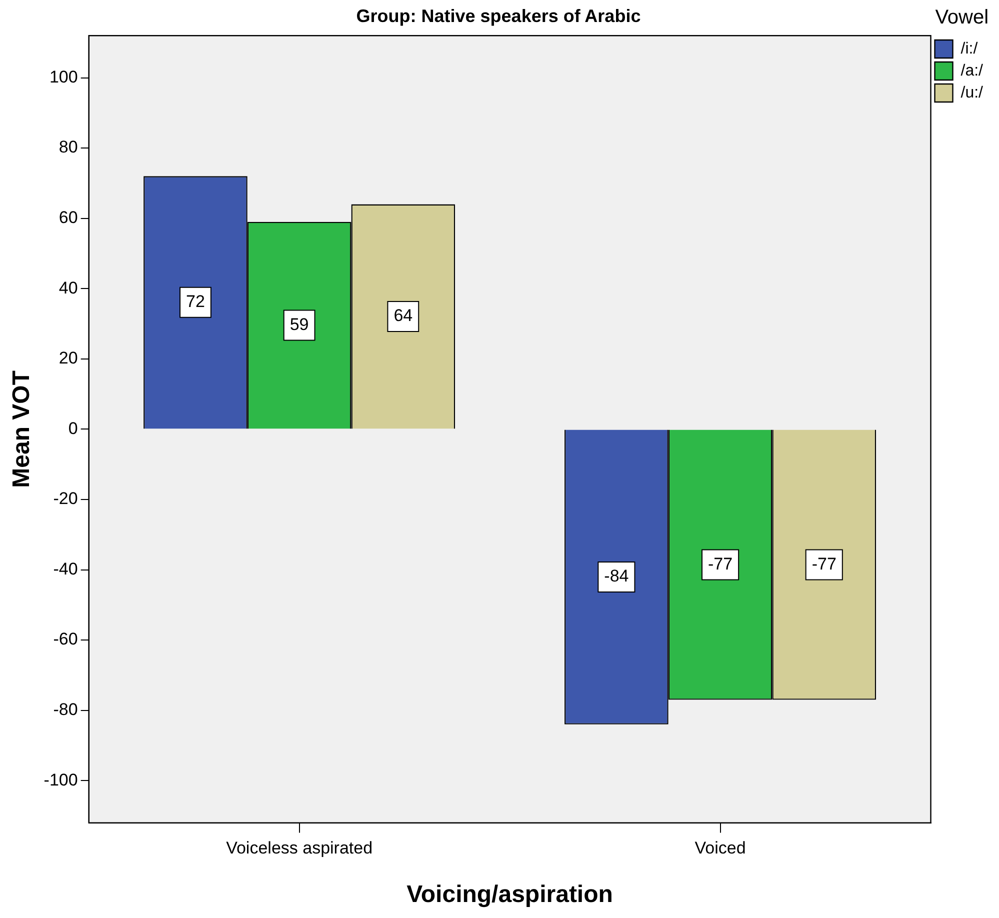 The height and width of the screenshot is (918, 999). I want to click on data-label: 59, so click(299, 324).